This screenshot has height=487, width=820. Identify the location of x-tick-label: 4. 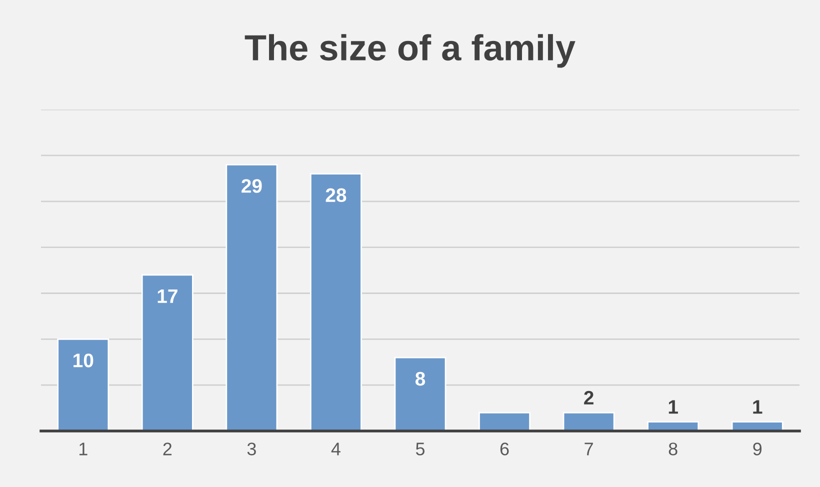
(335, 449).